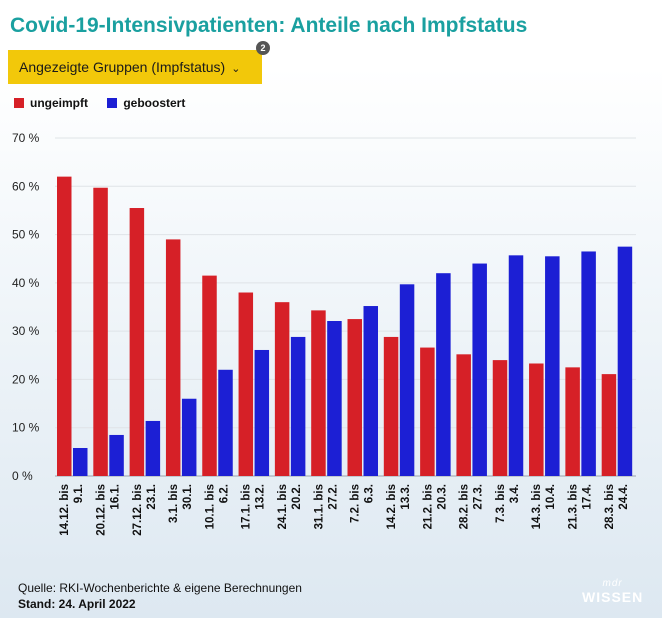 The width and height of the screenshot is (662, 618). What do you see at coordinates (154, 103) in the screenshot?
I see `legend-label-geboostert: geboostert` at bounding box center [154, 103].